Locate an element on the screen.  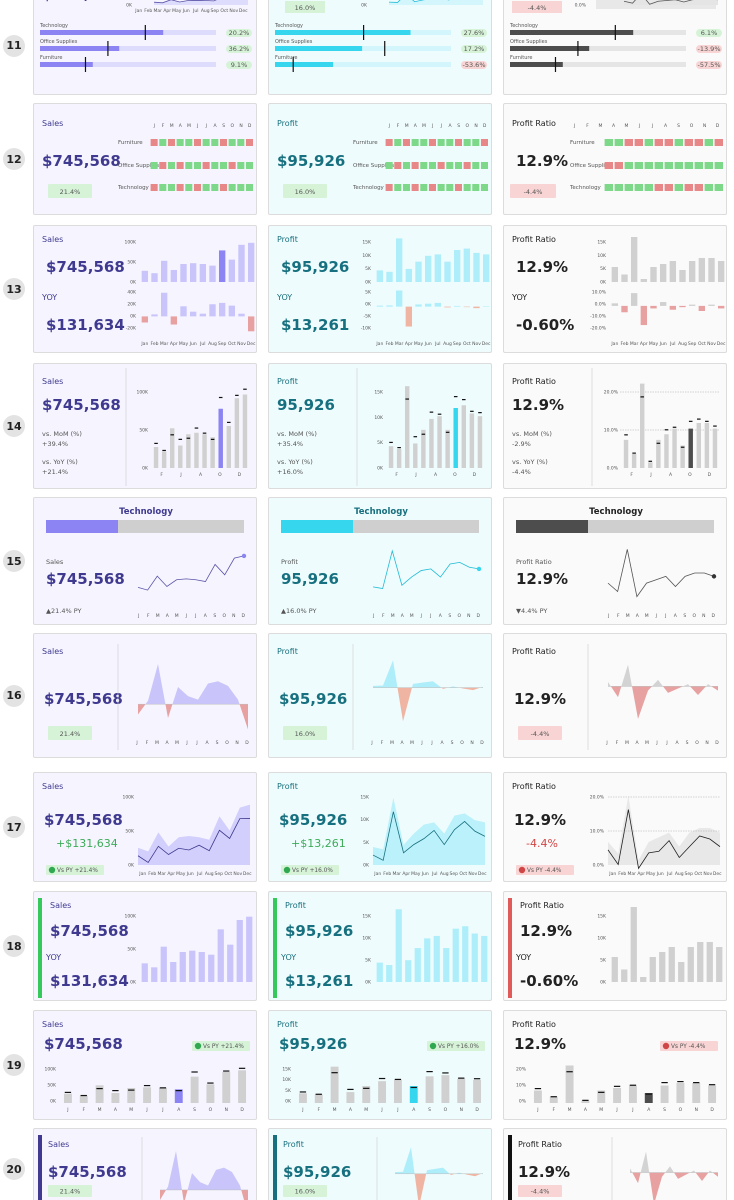
kpi-card-sales-row-18: Sales $745,568 YOY $131,634 100K 50K 0K is located at coordinates (145, 946).